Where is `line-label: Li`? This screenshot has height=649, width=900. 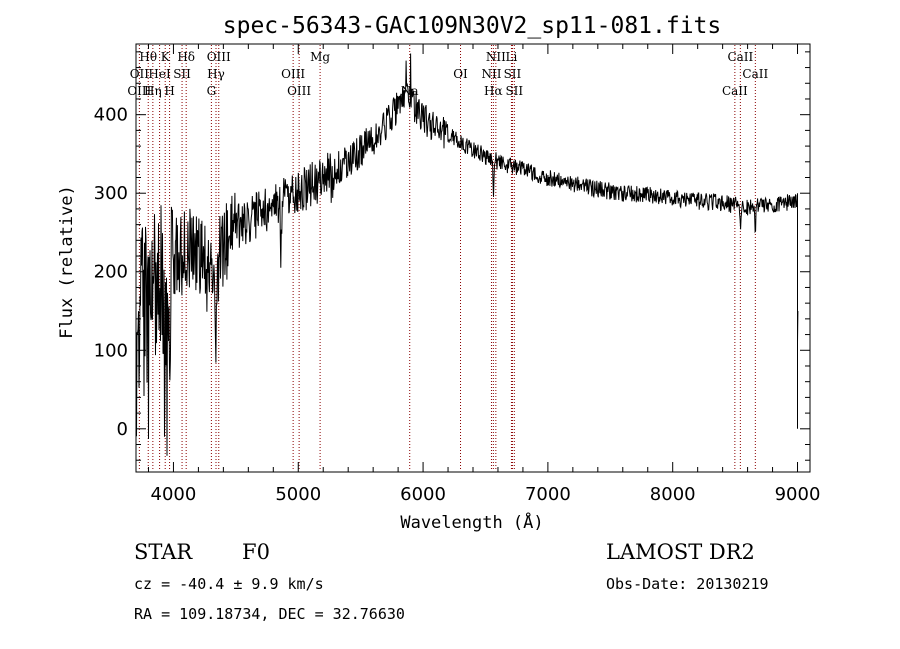 line-label: Li is located at coordinates (512, 57).